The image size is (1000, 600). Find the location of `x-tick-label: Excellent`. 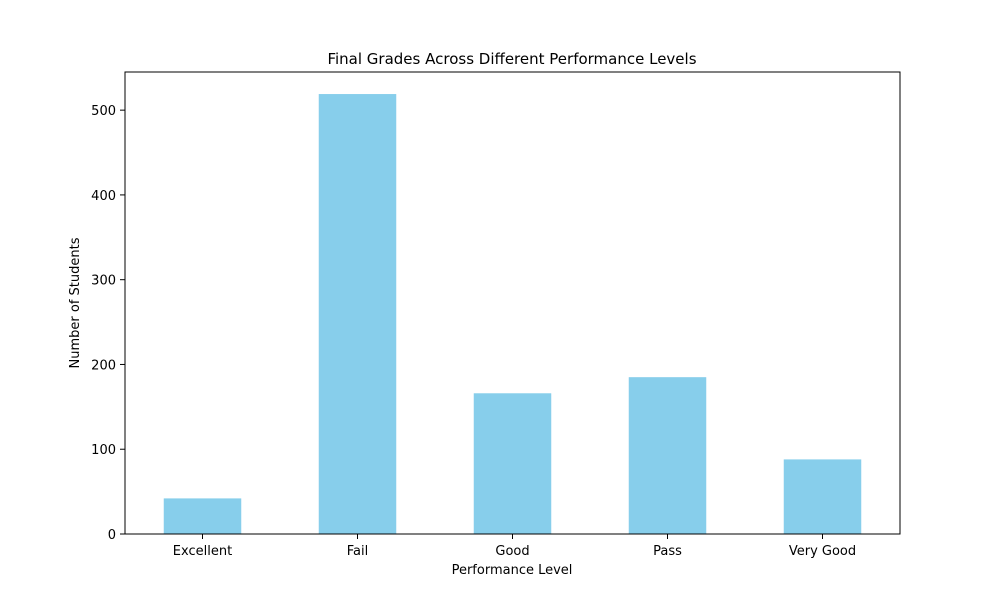

x-tick-label: Excellent is located at coordinates (202, 551).